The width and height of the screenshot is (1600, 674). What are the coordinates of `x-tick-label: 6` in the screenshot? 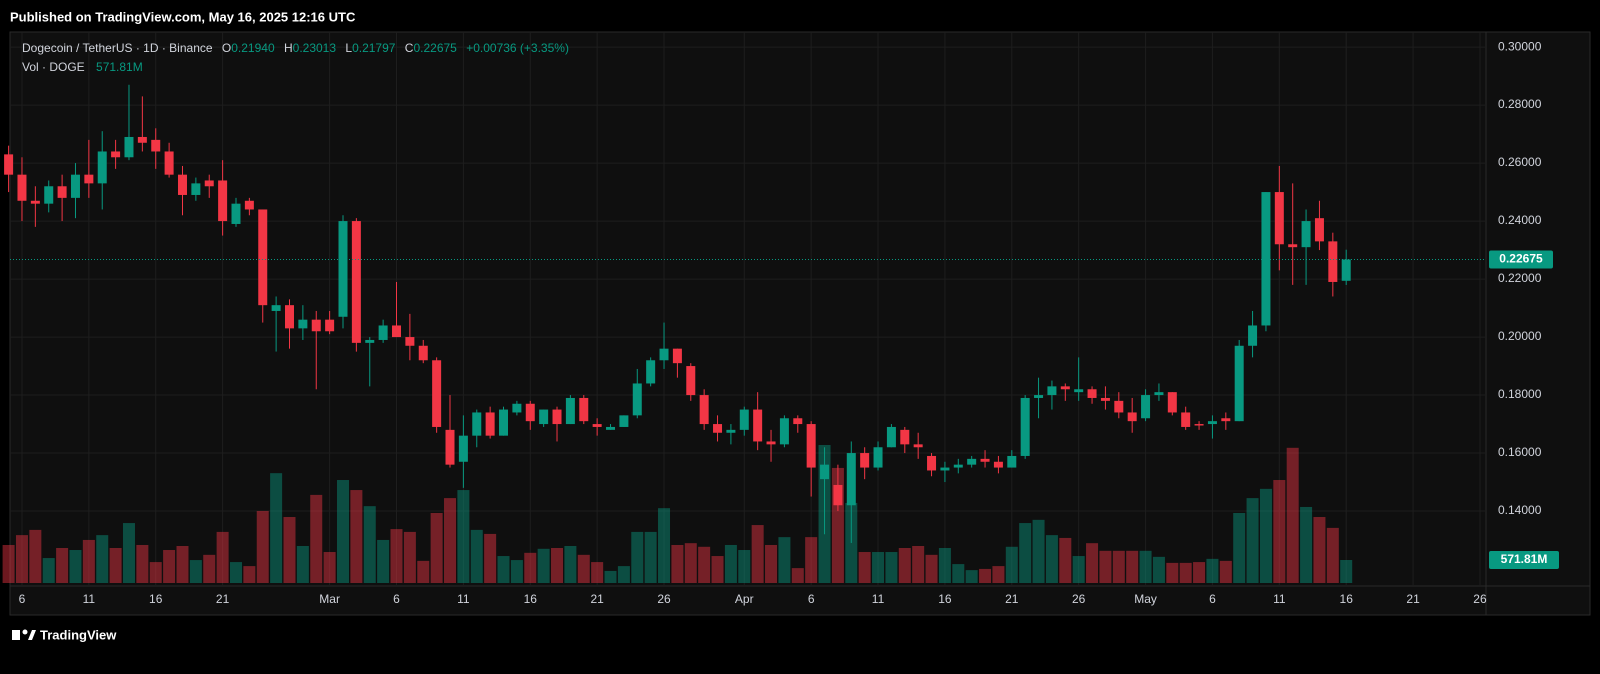 It's located at (1212, 599).